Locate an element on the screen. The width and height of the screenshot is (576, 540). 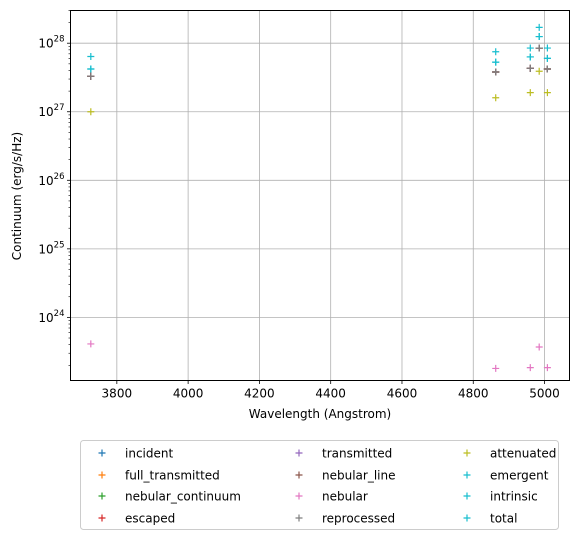
legend-label: attenuated is located at coordinates (523, 454).